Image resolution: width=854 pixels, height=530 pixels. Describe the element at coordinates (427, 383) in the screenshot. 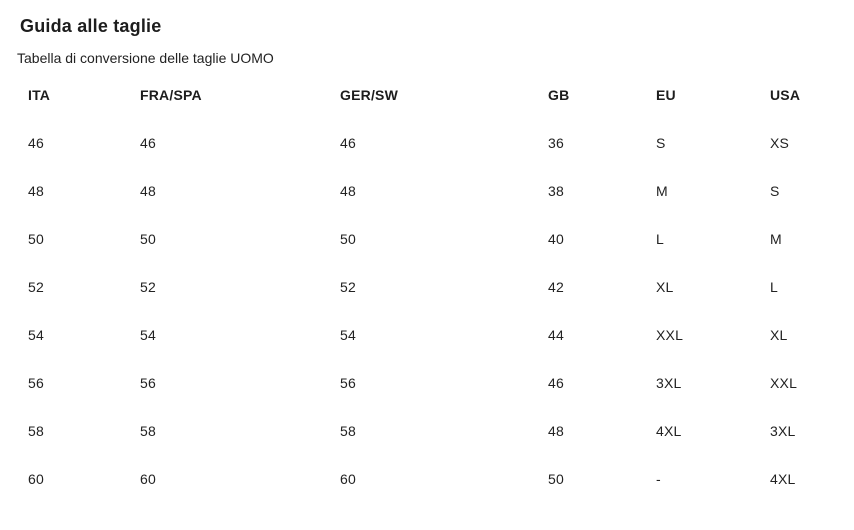

I see `table-row: 56 56 56 46 3XL XXL` at that location.